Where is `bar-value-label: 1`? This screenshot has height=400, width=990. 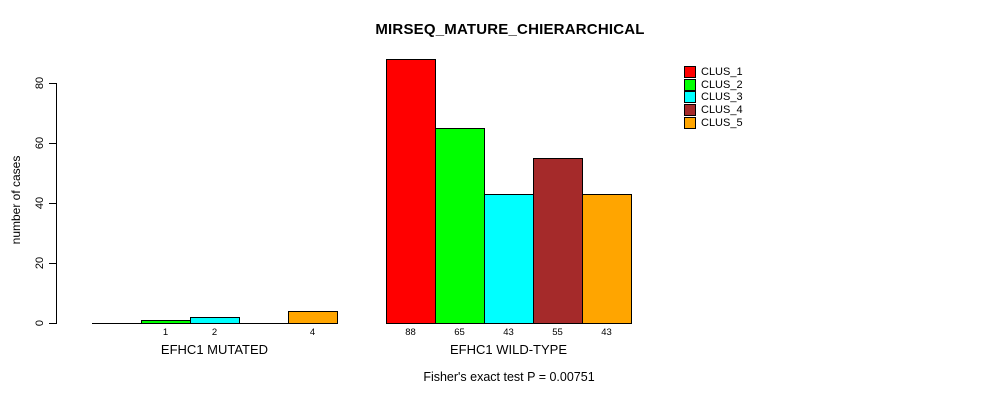 bar-value-label: 1 is located at coordinates (165, 332).